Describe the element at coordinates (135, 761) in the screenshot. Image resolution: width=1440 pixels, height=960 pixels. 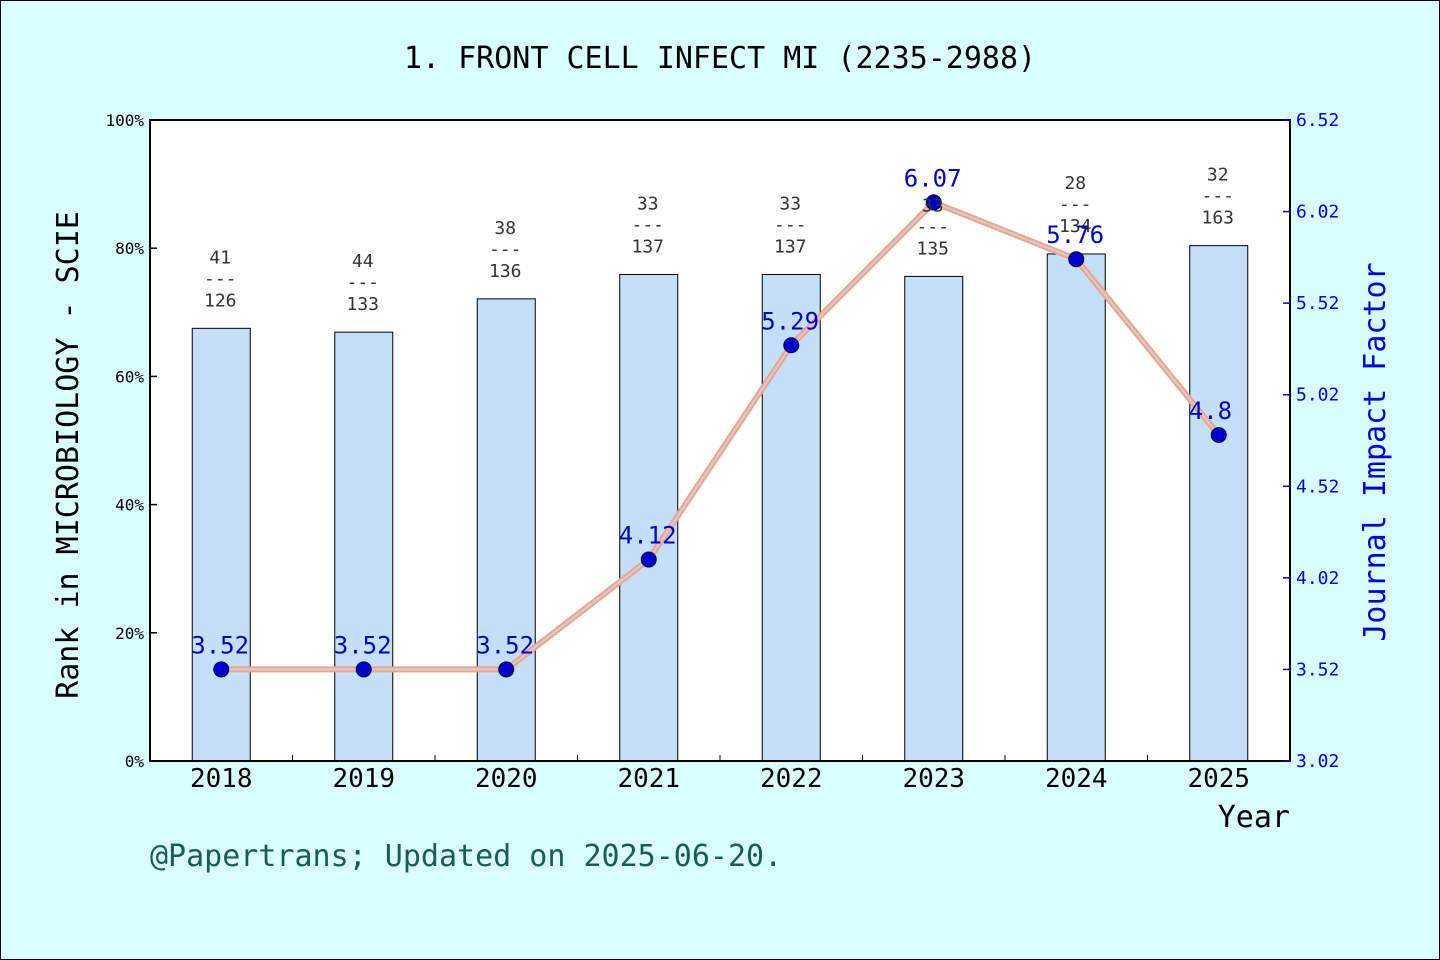
I see `y-tick-label: 0%` at that location.